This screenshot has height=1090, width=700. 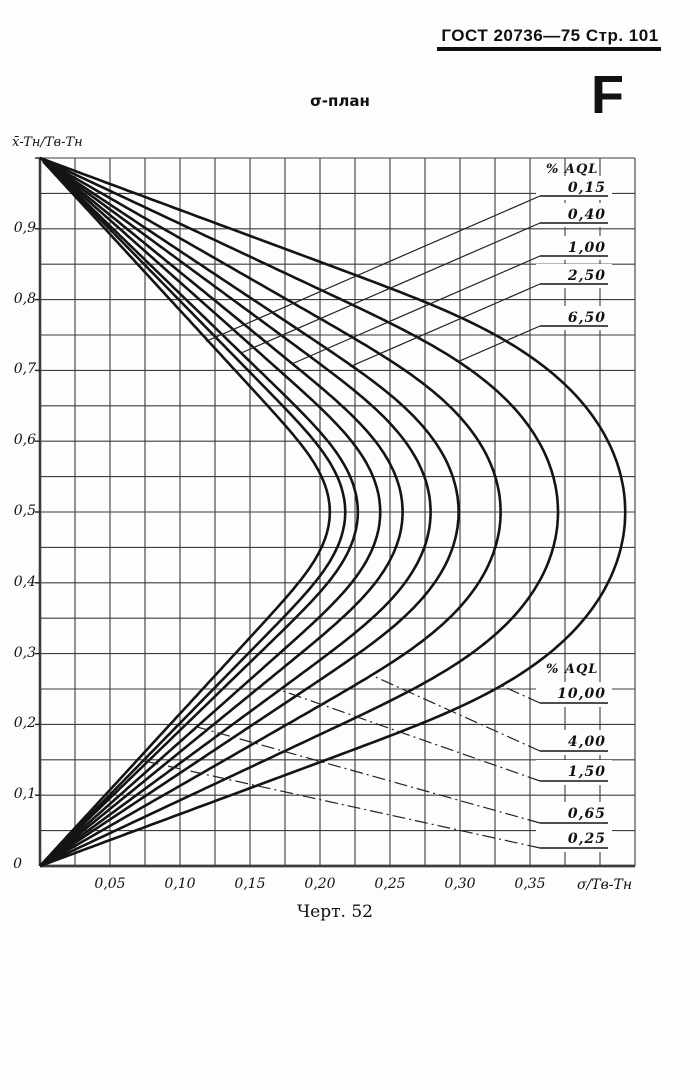 What do you see at coordinates (340, 101) in the screenshot?
I see `chart-title: σ-план` at bounding box center [340, 101].